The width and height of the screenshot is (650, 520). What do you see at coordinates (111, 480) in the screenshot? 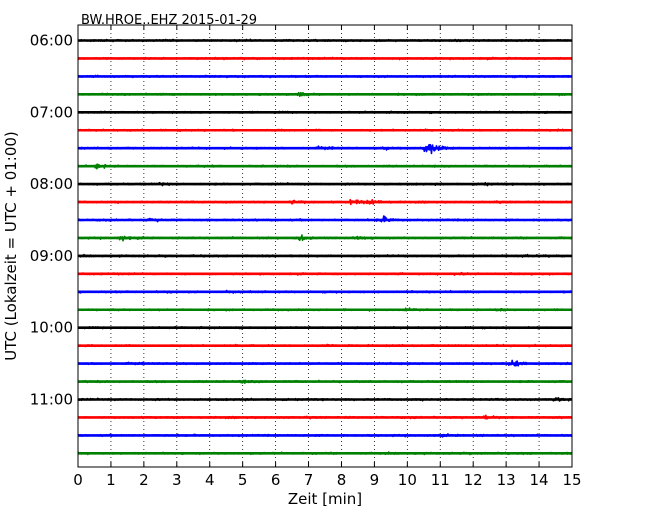
I see `x-tick-label: 1` at bounding box center [111, 480].